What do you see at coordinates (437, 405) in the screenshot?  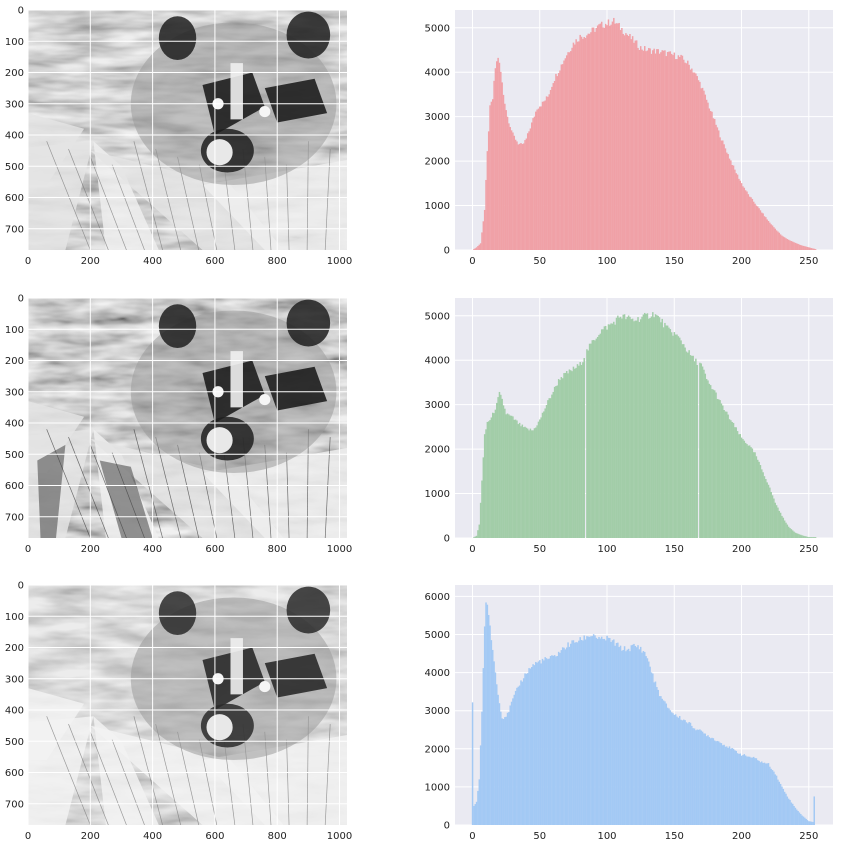 I see `y-tick-label: 3000` at bounding box center [437, 405].